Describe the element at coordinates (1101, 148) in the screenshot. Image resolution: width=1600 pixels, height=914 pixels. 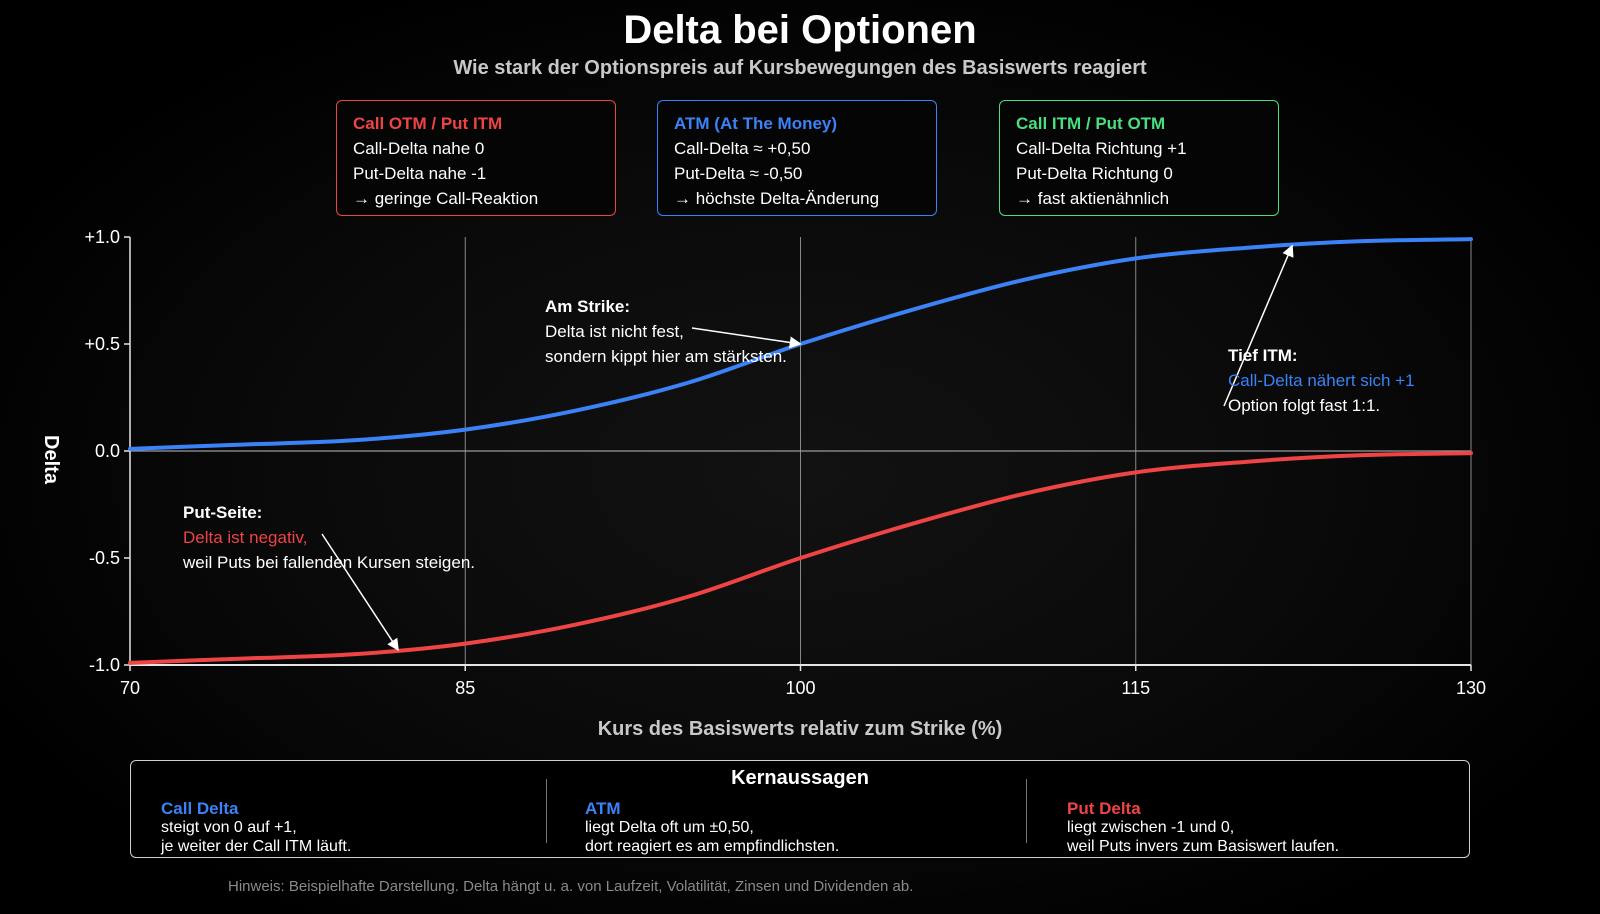
I see `info-box-line: Call-Delta Richtung +1` at that location.